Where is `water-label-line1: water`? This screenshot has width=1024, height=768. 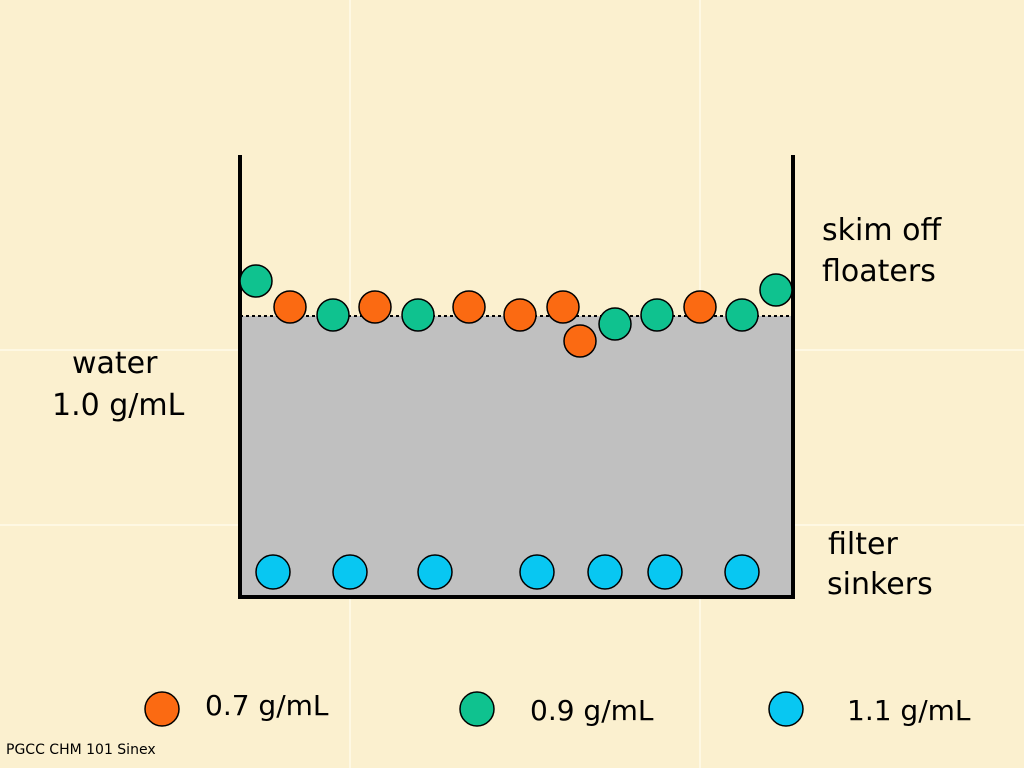 water-label-line1: water is located at coordinates (115, 363).